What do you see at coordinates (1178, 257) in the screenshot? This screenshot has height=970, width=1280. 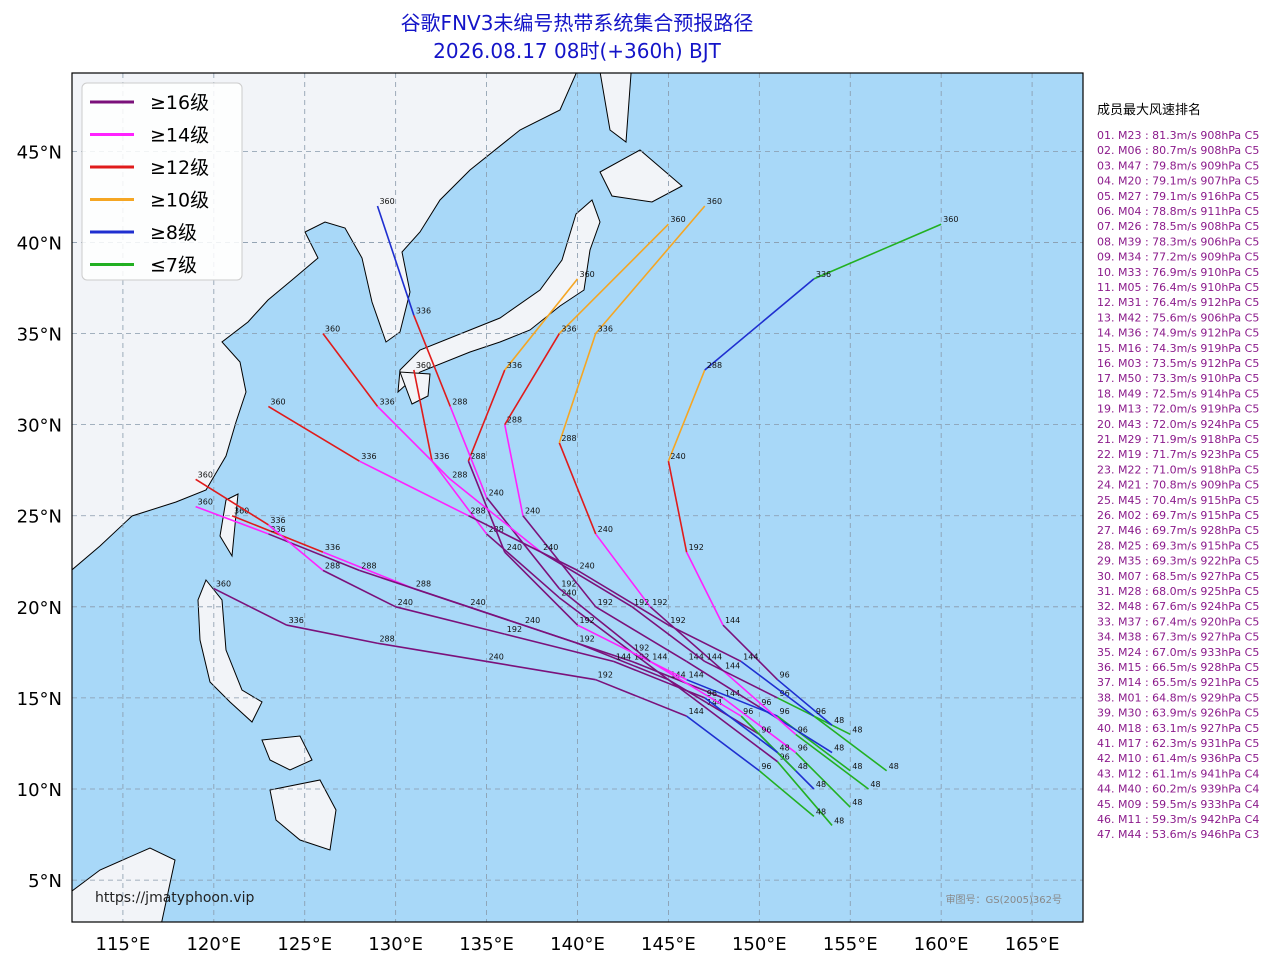 I see `ranking-entry: 09. M34 : 77.2m/s 909hPa C5` at bounding box center [1178, 257].